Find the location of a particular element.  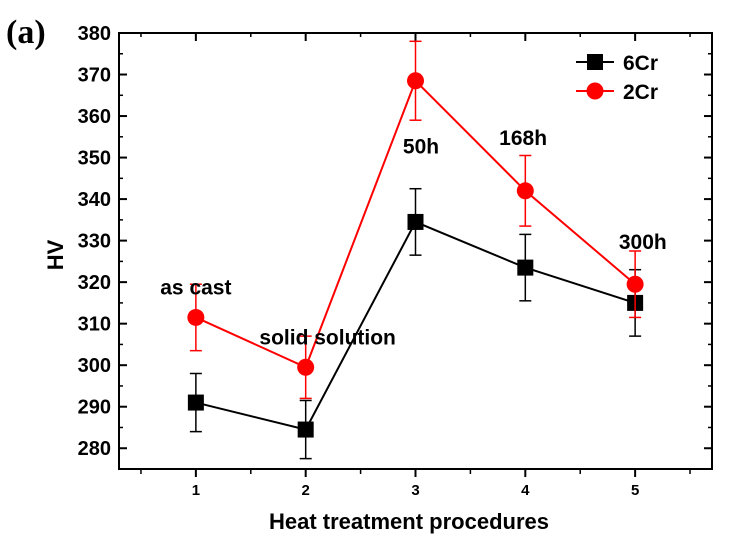

annotation-label: 50h is located at coordinates (421, 146).